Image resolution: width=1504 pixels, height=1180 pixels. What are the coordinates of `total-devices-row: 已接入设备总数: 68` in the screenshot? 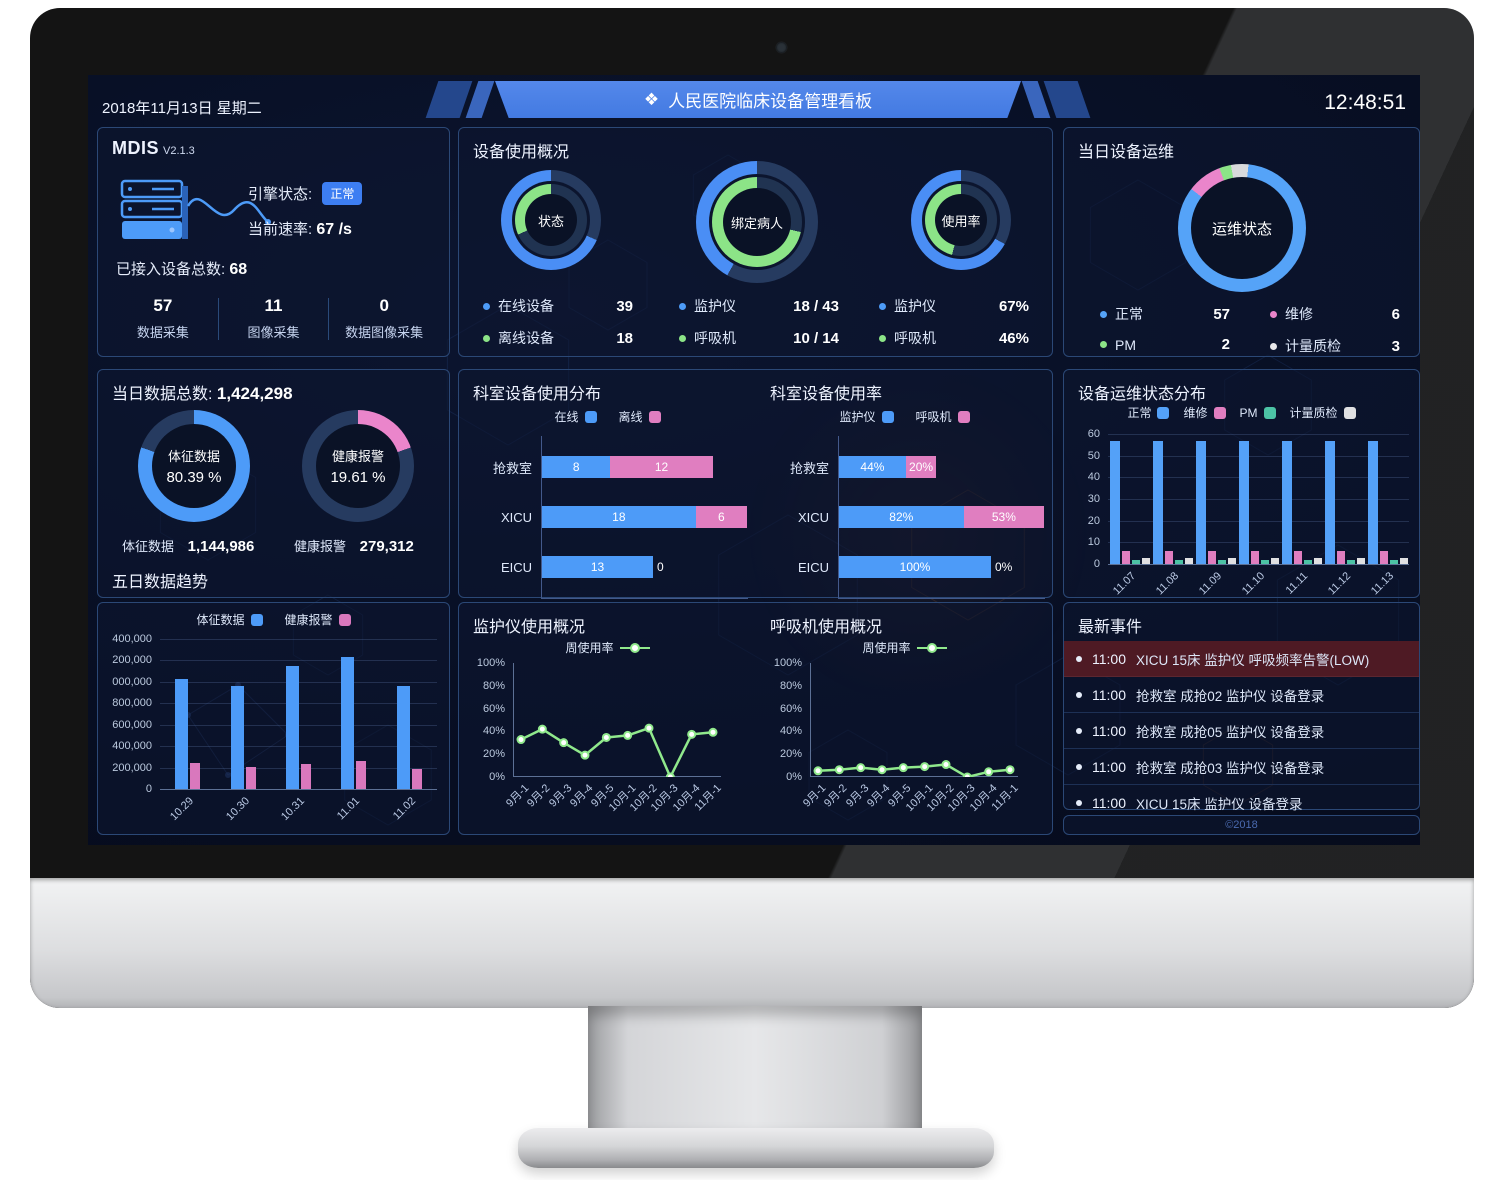 It's located at (182, 269).